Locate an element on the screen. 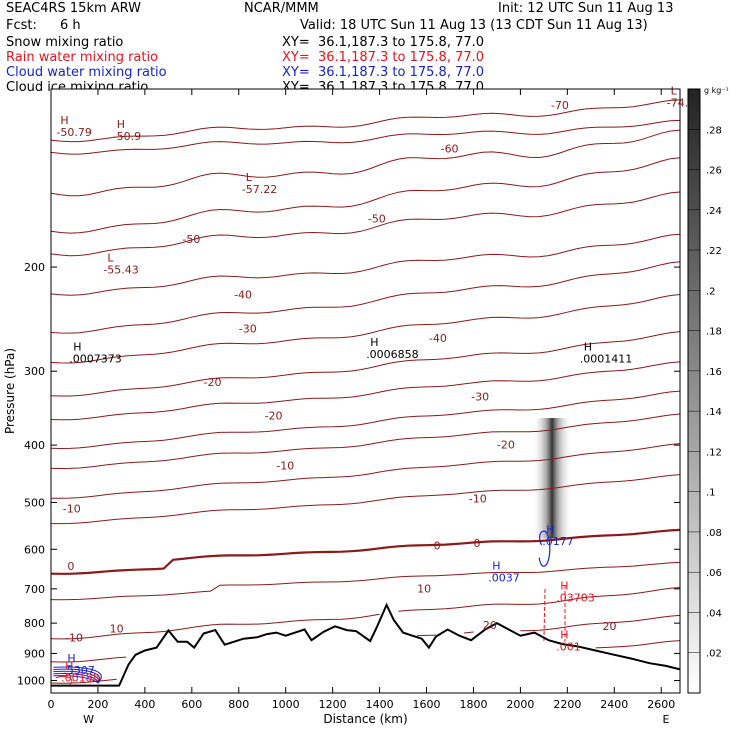  colorbar is located at coordinates (694, 391).